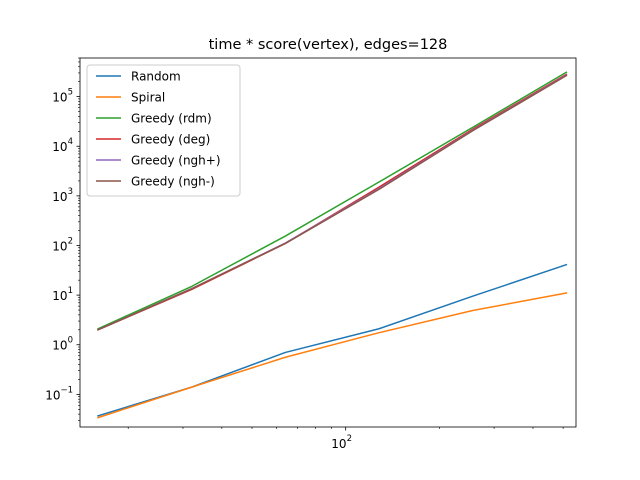  I want to click on legend-label: Random, so click(156, 77).